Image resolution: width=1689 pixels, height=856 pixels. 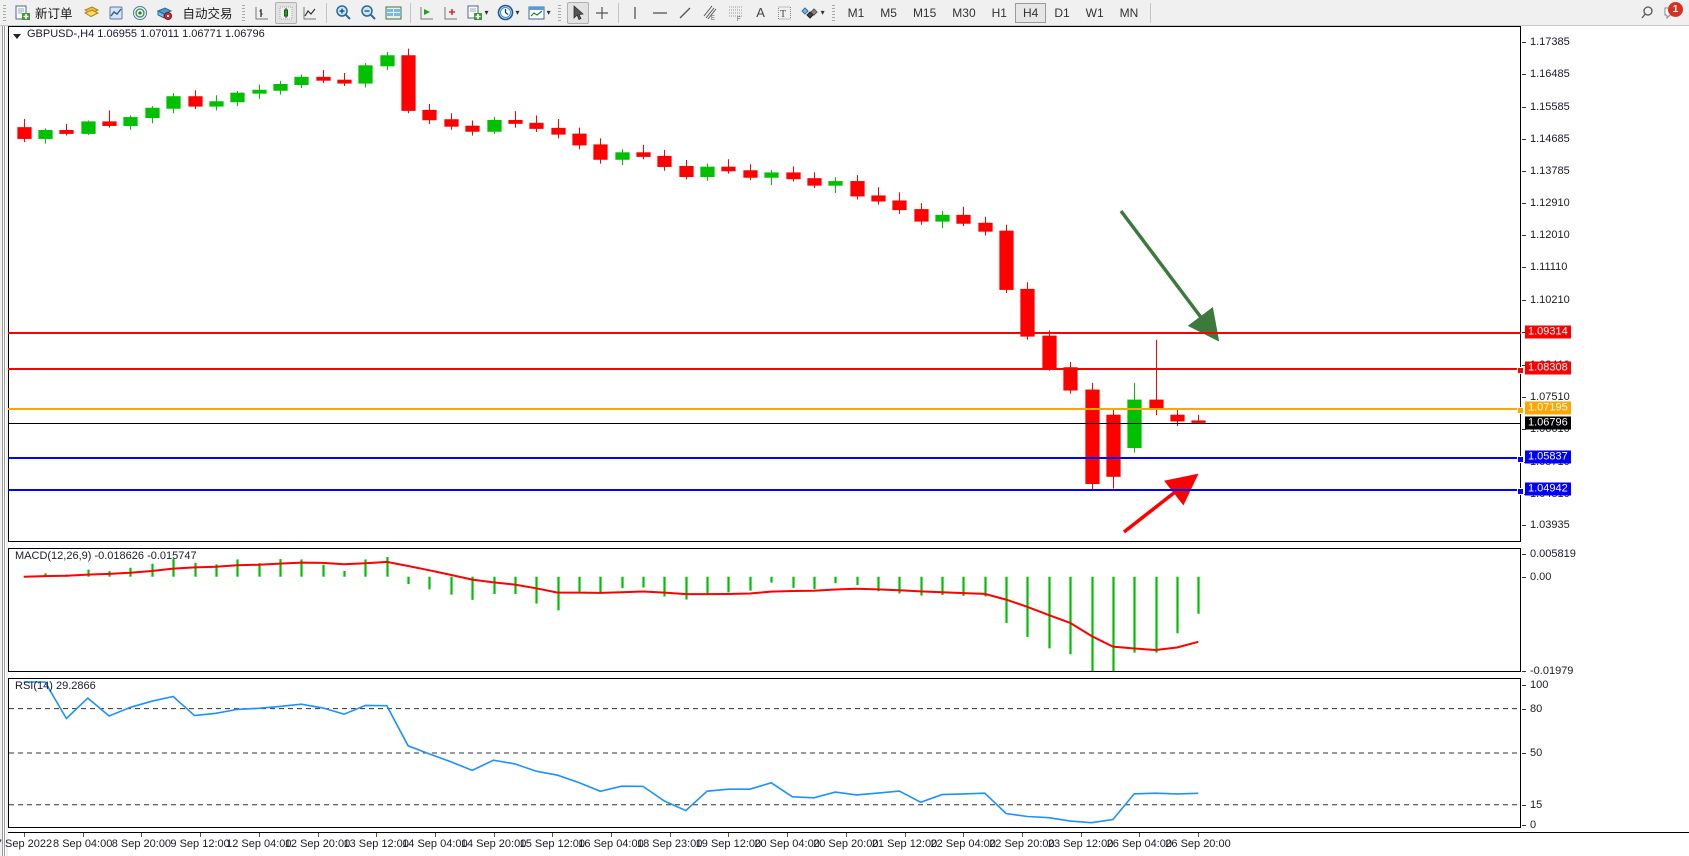 What do you see at coordinates (1548, 489) in the screenshot?
I see `price-label-support-lower: 1.04942` at bounding box center [1548, 489].